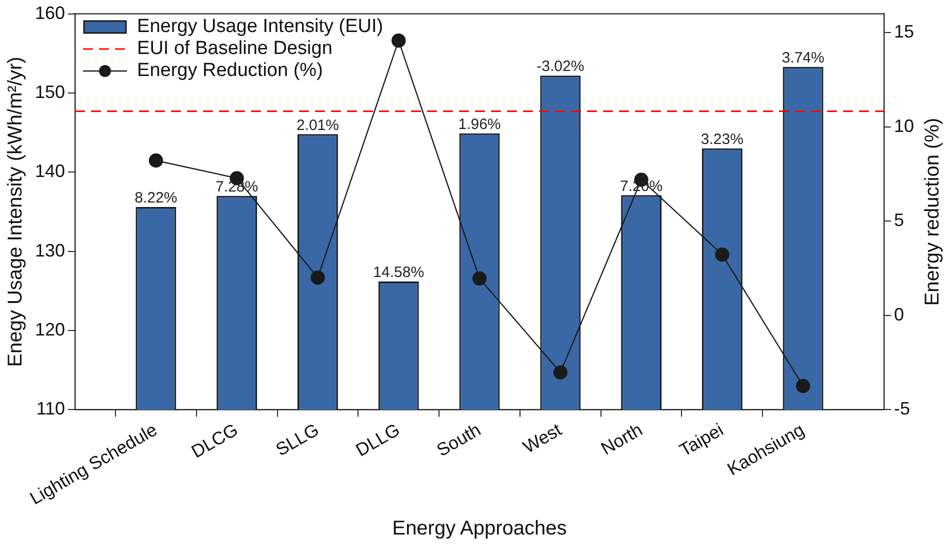 The height and width of the screenshot is (545, 947). I want to click on y2-axis-title: Energy reduction (%), so click(933, 212).